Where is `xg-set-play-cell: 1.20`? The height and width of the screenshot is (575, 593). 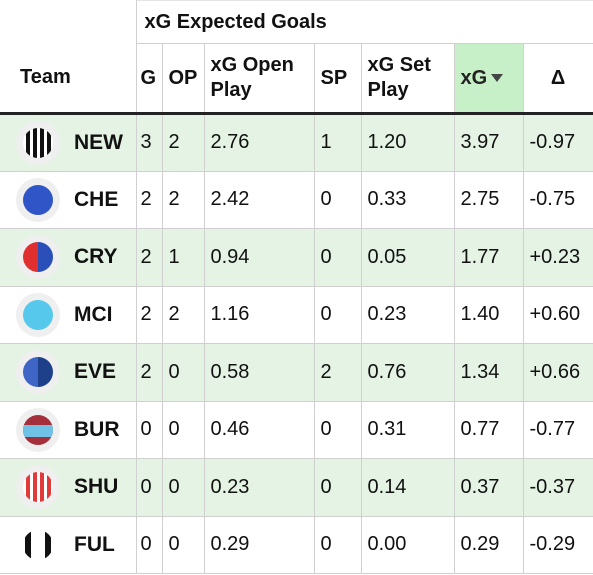 xg-set-play-cell: 1.20 is located at coordinates (408, 142).